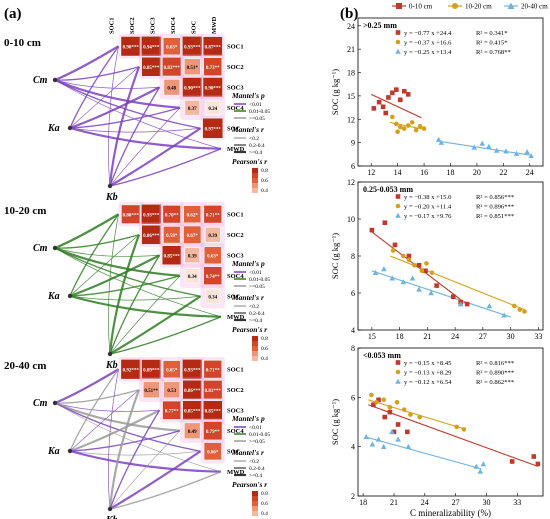 The width and height of the screenshot is (550, 519). I want to click on col-header: SOC, so click(193, 27).